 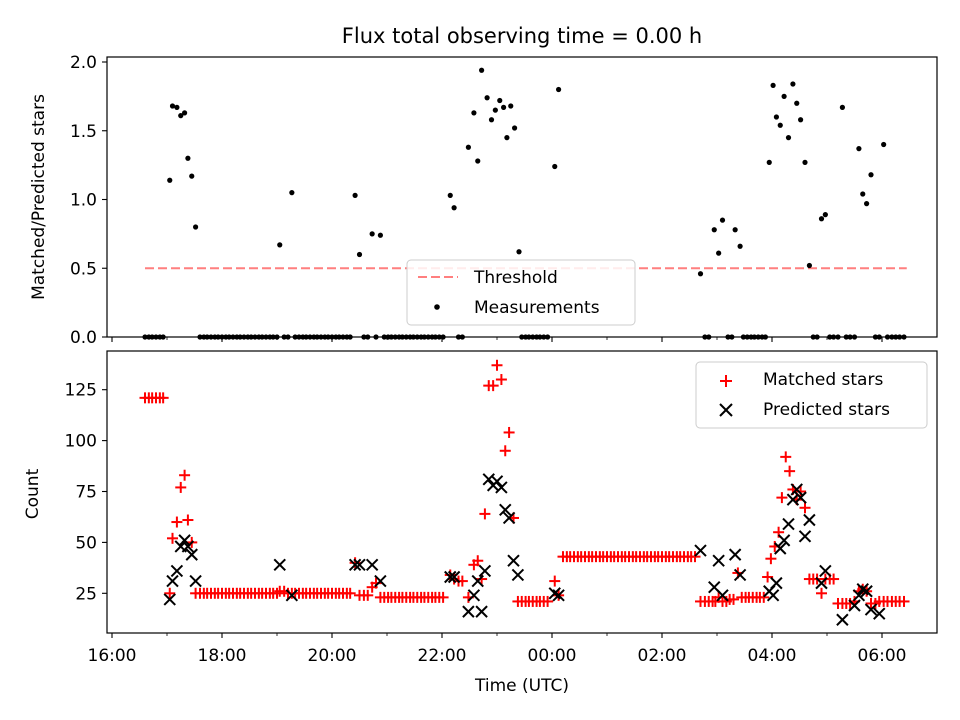 I want to click on legend-predicted-swatch, so click(x=726, y=410).